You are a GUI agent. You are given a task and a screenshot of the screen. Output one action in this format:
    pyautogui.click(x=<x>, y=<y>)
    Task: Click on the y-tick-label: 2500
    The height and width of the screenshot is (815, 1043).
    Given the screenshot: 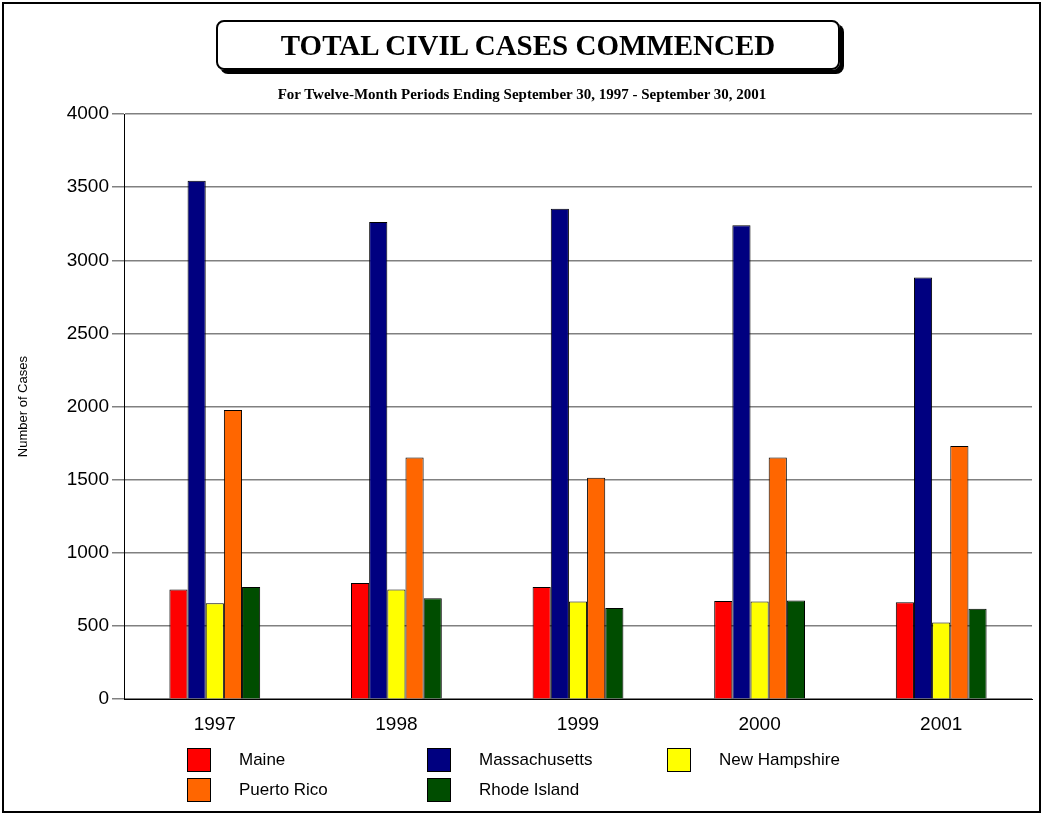 What is the action you would take?
    pyautogui.click(x=87, y=332)
    